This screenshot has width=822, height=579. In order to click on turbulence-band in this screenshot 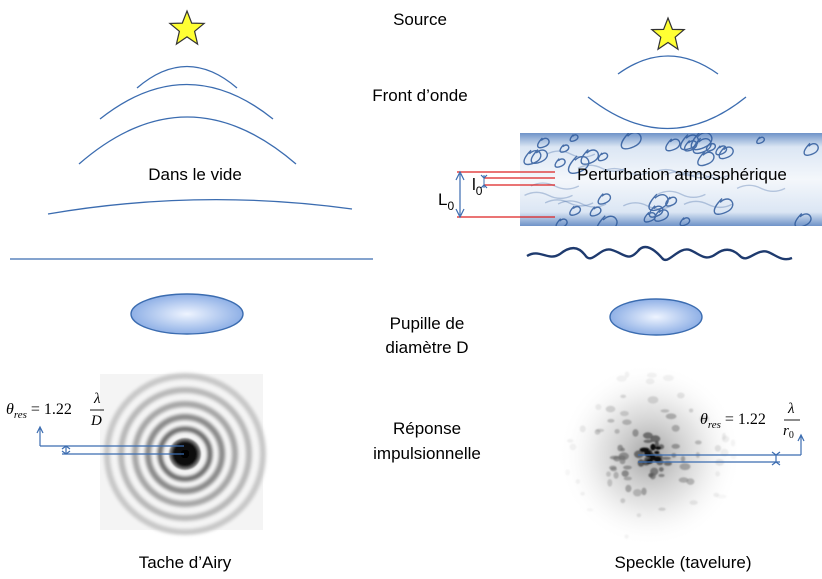, I will do `click(671, 179)`.